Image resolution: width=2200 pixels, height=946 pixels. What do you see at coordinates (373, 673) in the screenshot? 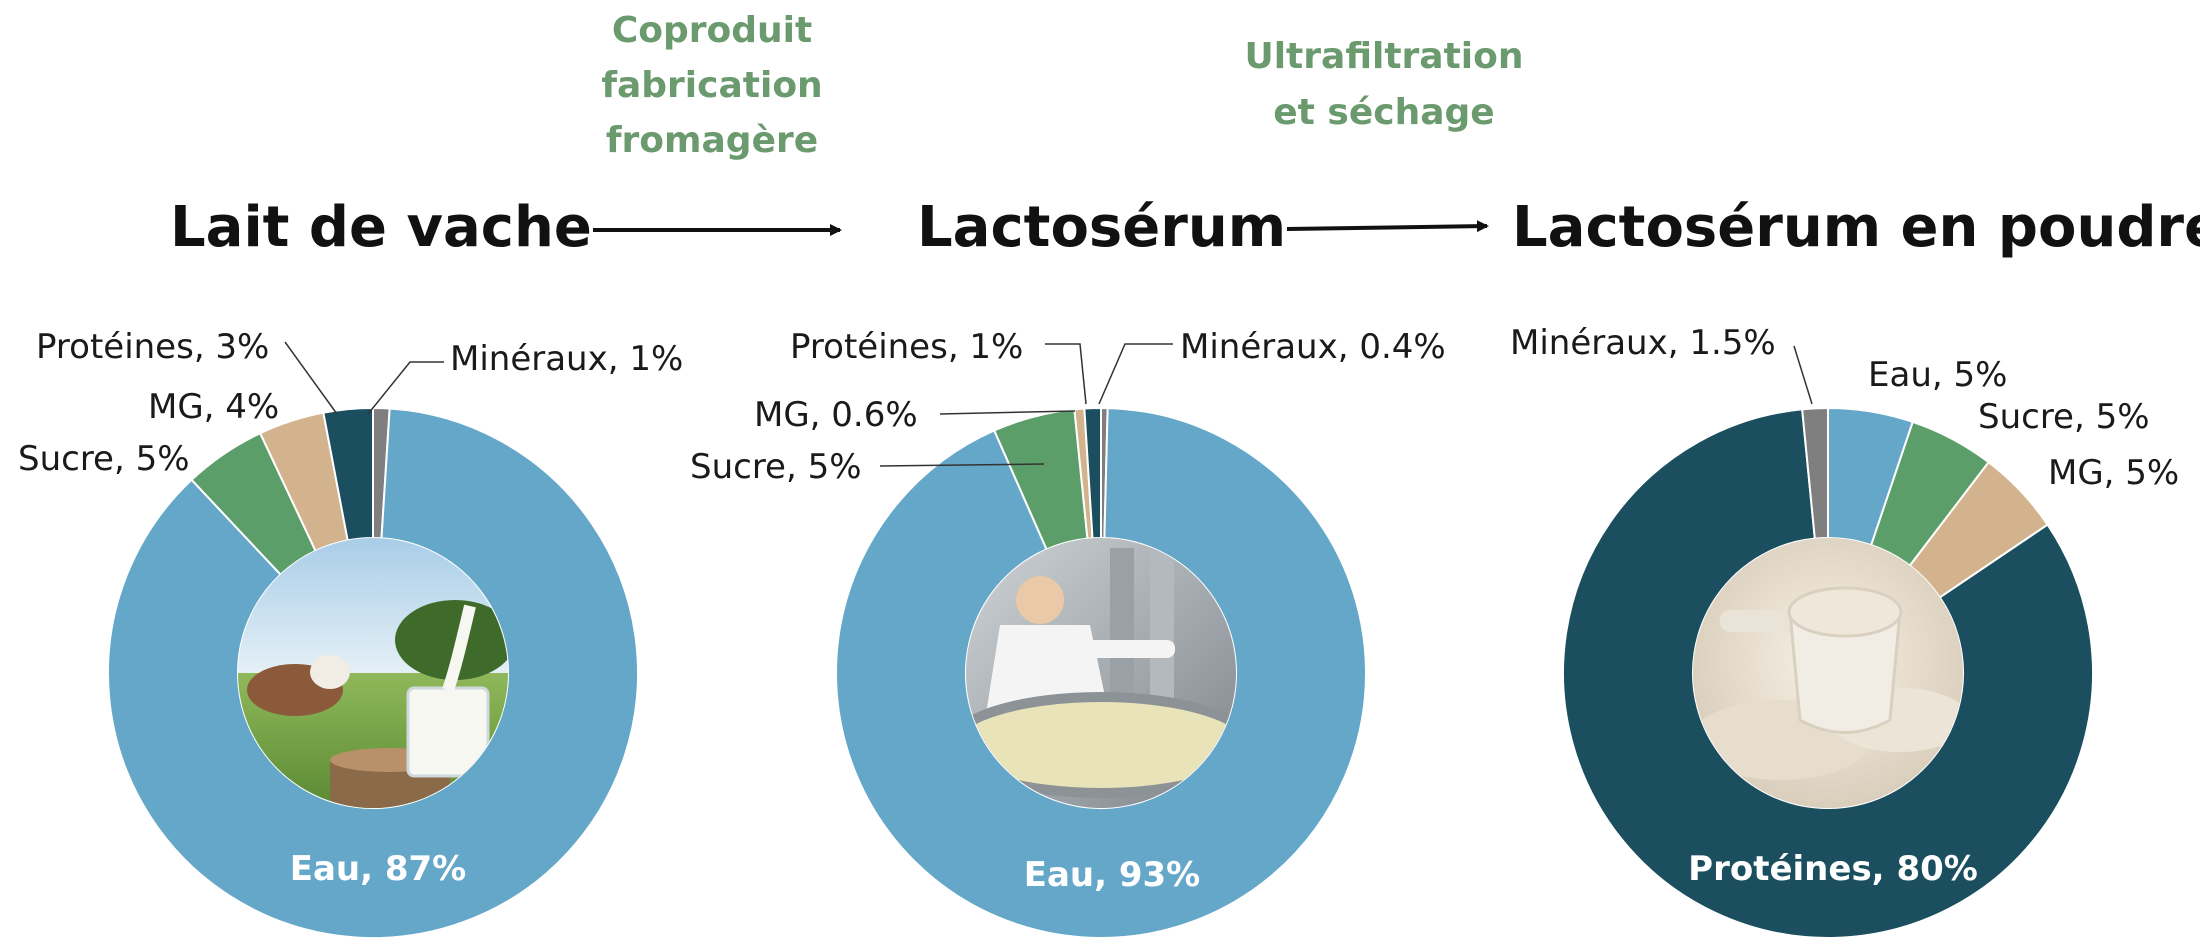
I see `cow-milk-photo` at bounding box center [373, 673].